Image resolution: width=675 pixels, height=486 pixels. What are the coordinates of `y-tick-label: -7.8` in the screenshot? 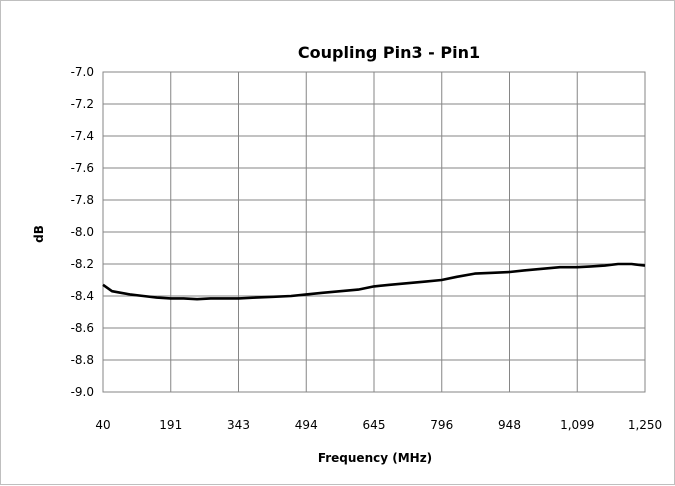 It's located at (82, 200).